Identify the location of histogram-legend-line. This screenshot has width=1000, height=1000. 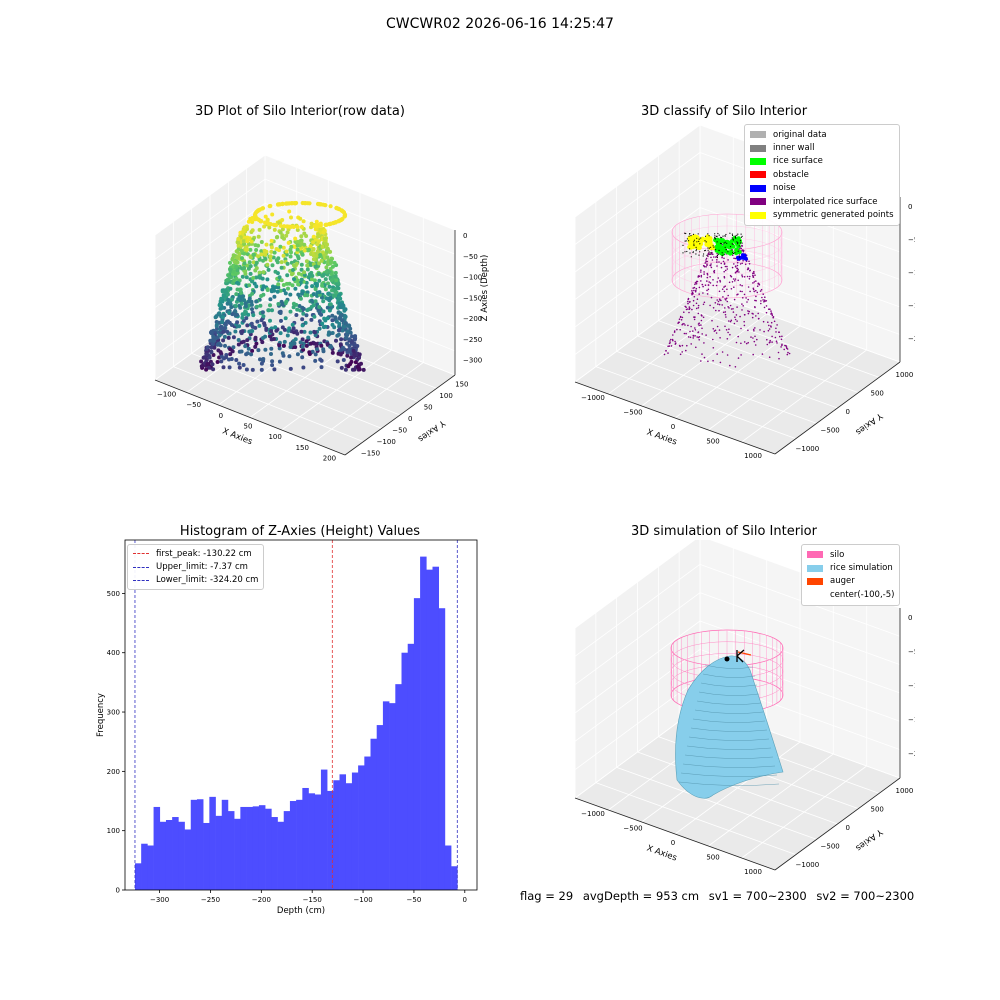
(141, 580).